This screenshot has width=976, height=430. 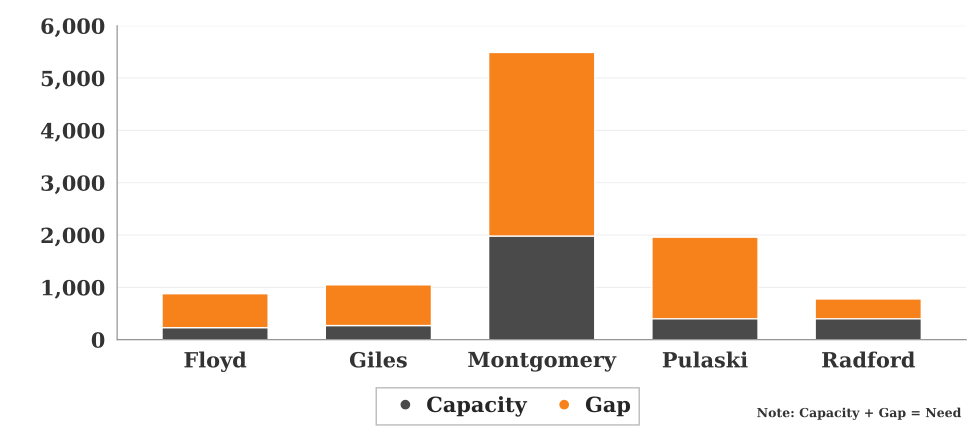 What do you see at coordinates (868, 360) in the screenshot?
I see `x-tick-label: Radford` at bounding box center [868, 360].